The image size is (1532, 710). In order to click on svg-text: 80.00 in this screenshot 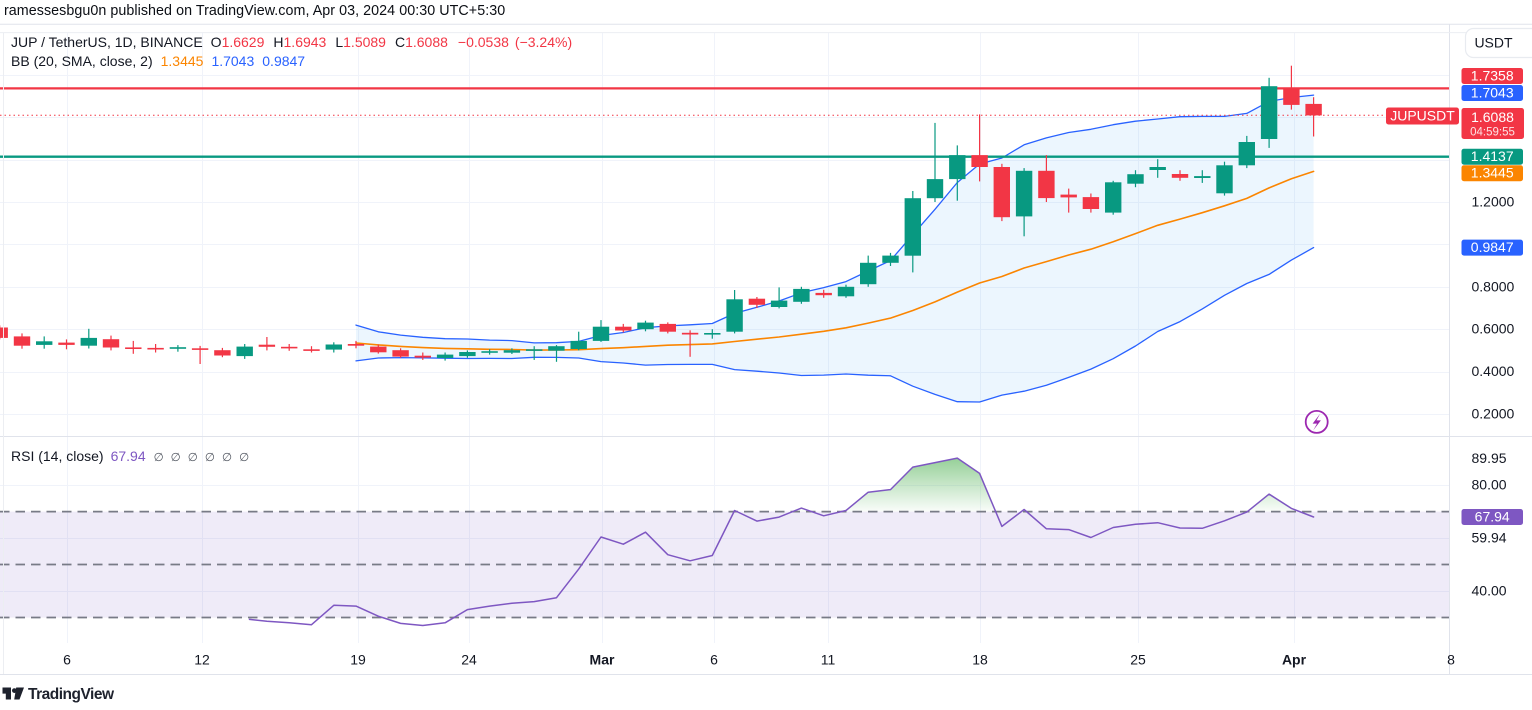, I will do `click(1489, 485)`.